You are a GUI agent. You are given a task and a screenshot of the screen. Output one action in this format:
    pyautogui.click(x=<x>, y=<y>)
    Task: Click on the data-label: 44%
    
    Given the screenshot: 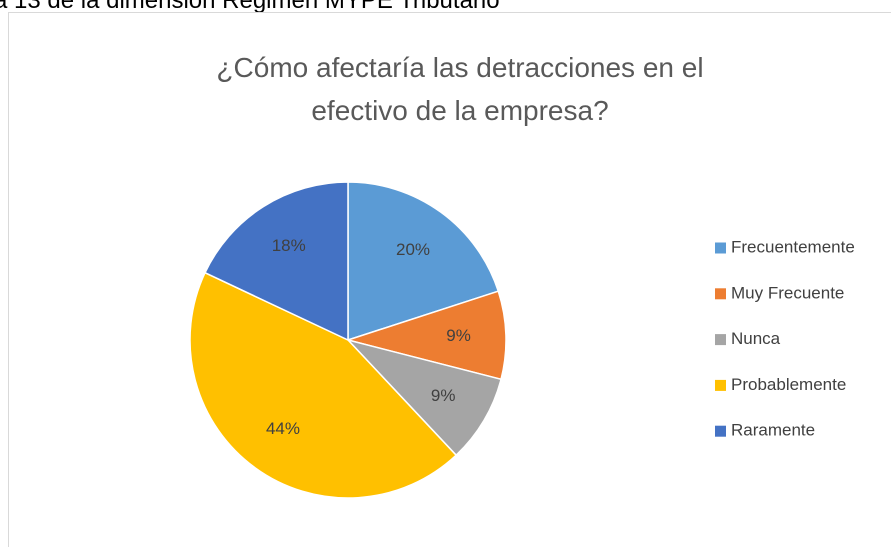 What is the action you would take?
    pyautogui.click(x=283, y=428)
    